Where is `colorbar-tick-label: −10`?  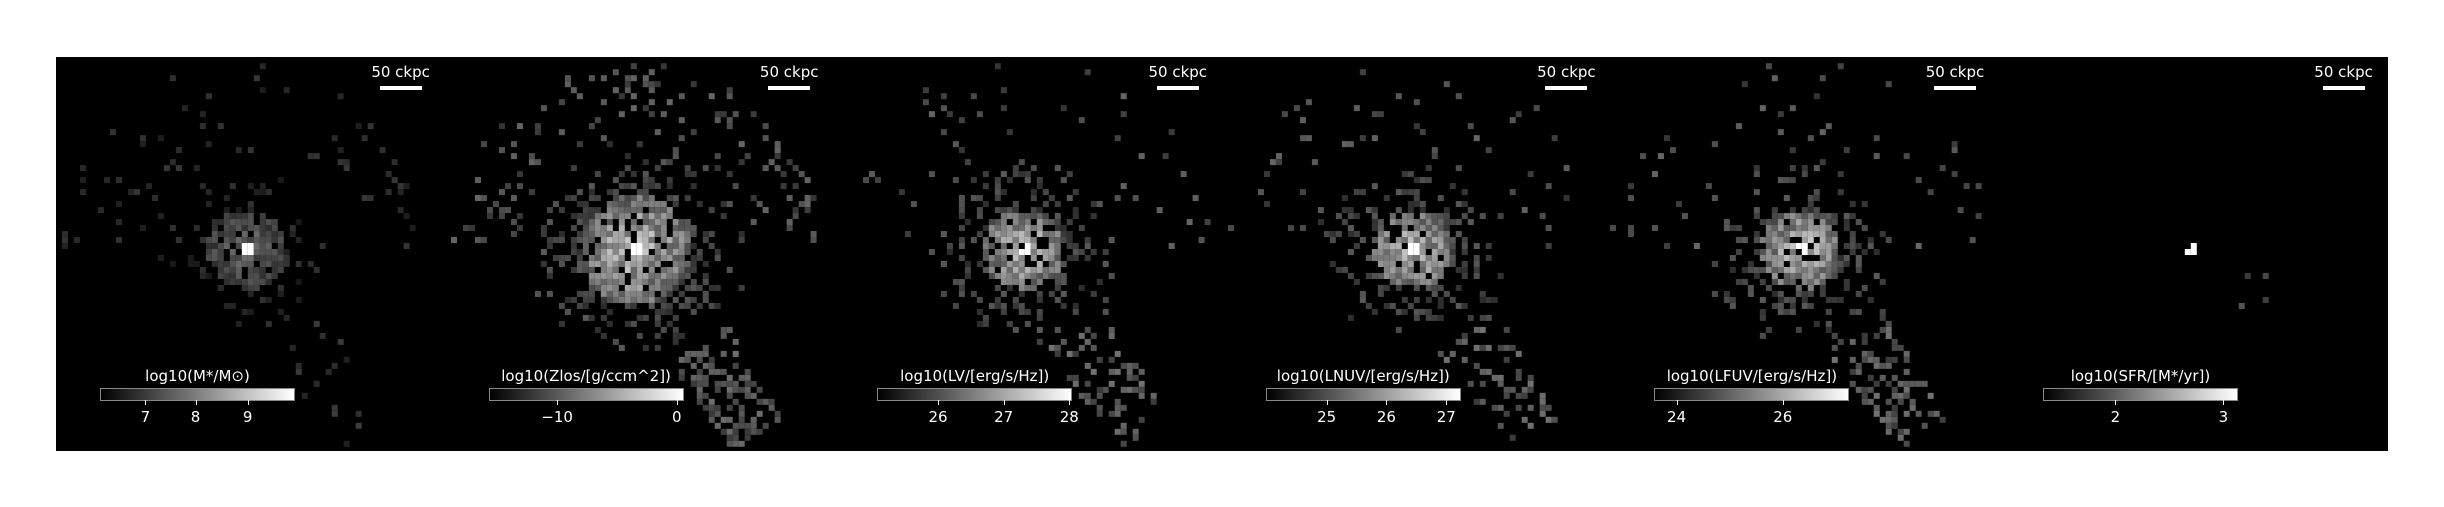
colorbar-tick-label: −10 is located at coordinates (557, 417).